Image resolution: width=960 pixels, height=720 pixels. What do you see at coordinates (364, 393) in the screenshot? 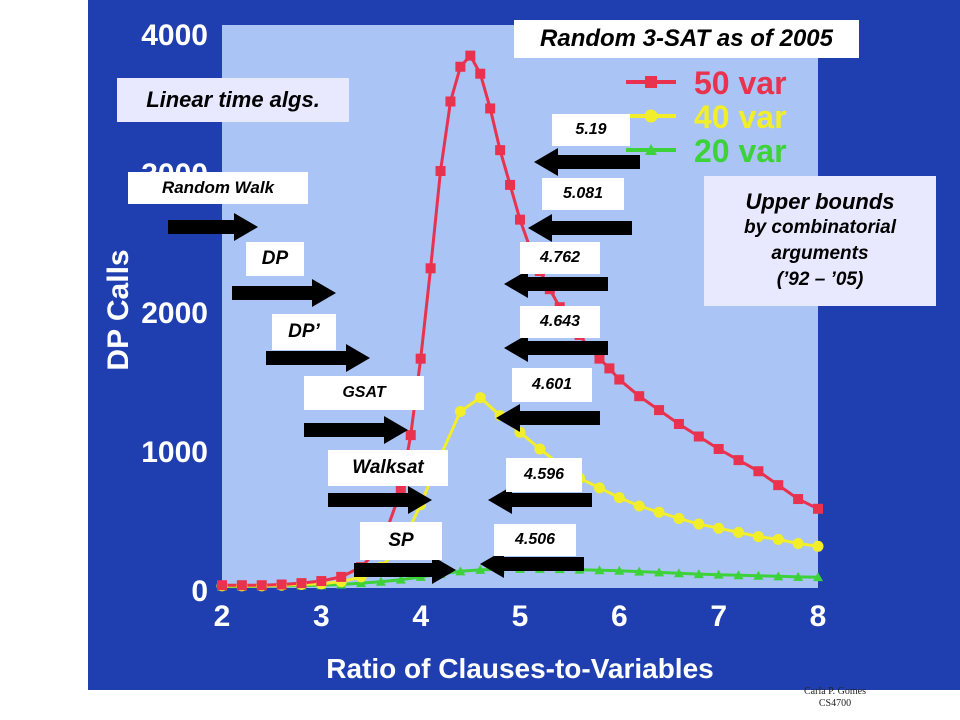
I see `algo-gsat: GSAT` at bounding box center [364, 393].